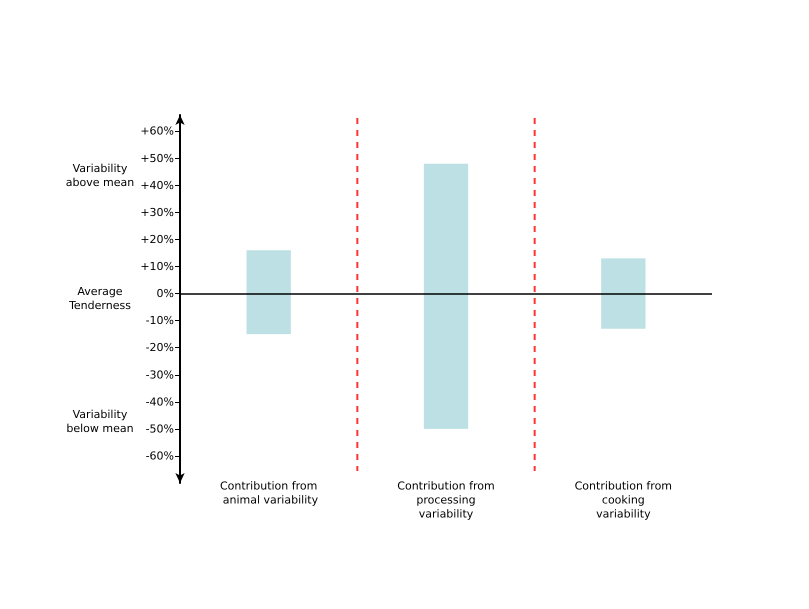 The width and height of the screenshot is (809, 609). Describe the element at coordinates (623, 500) in the screenshot. I see `x-tick-label: Contribution from cooking variability` at that location.